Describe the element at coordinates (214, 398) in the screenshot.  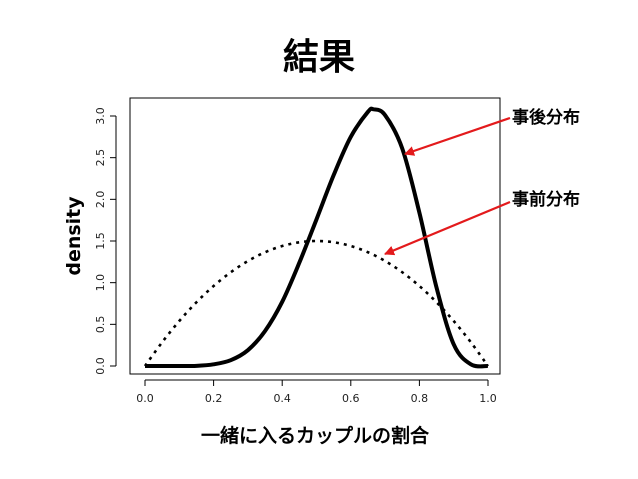
I see `x-tick-label: 0.2` at that location.